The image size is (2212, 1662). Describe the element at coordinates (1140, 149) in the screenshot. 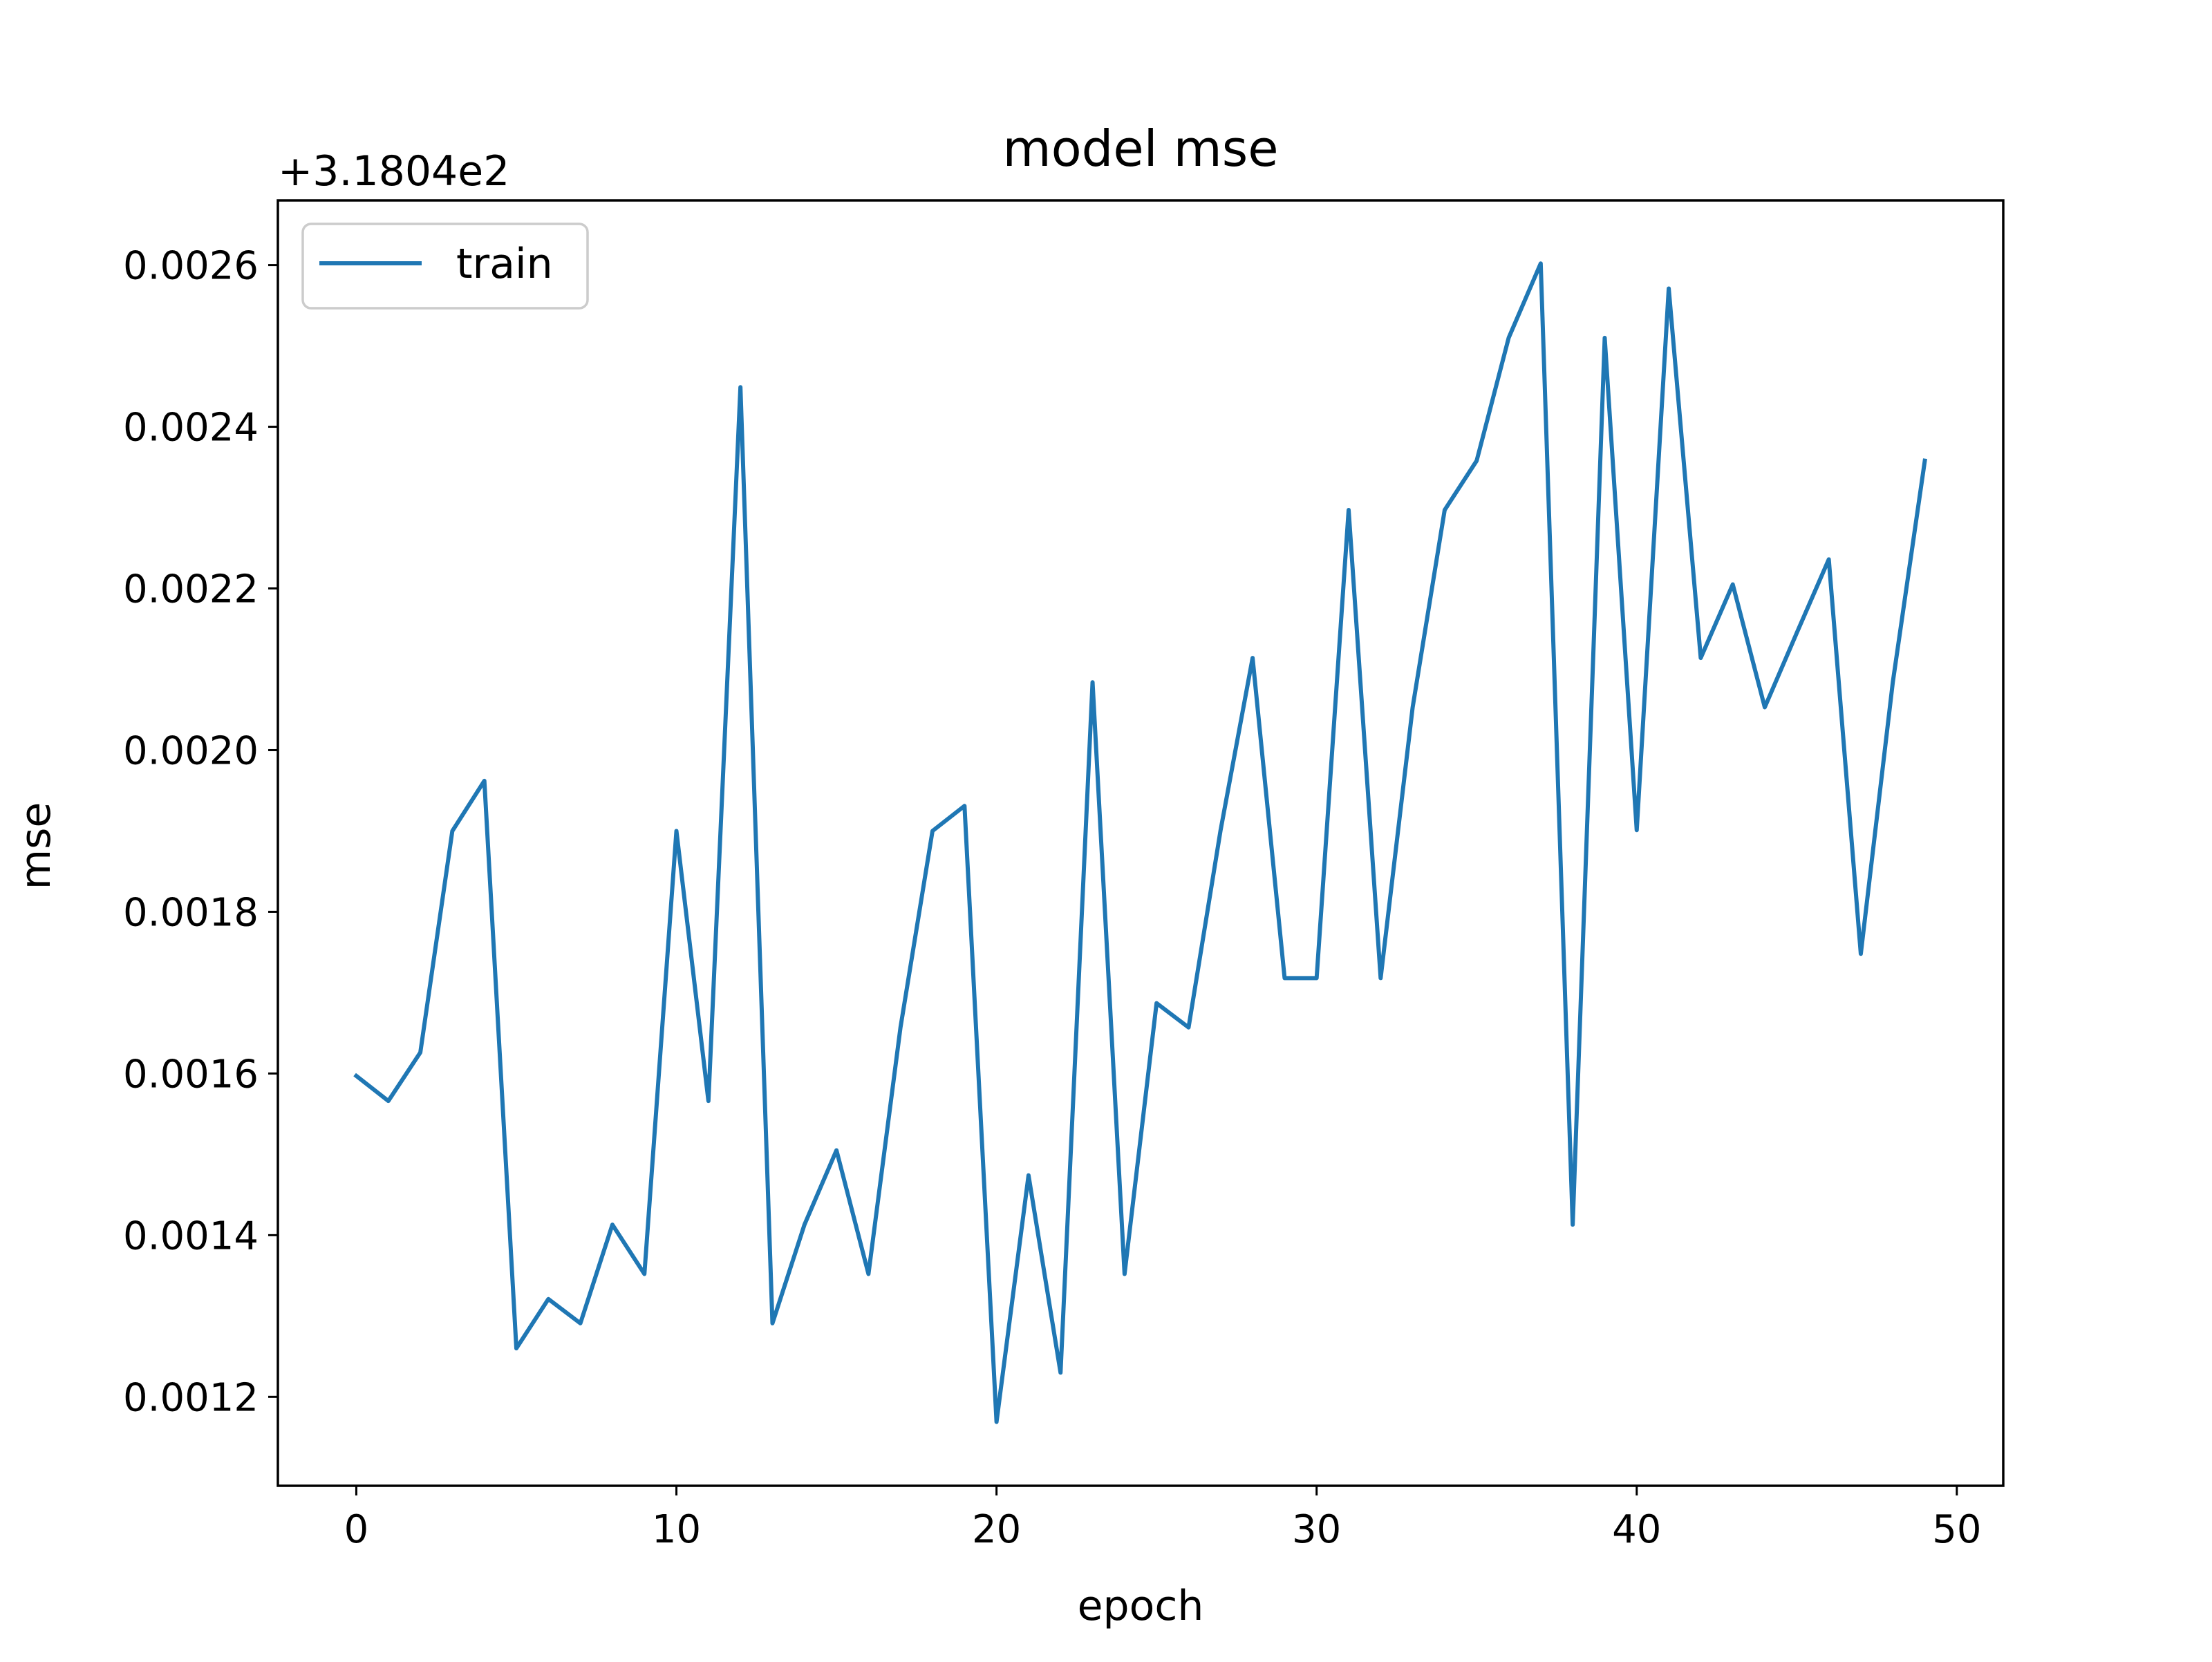

I see `chart-title: model mse` at that location.